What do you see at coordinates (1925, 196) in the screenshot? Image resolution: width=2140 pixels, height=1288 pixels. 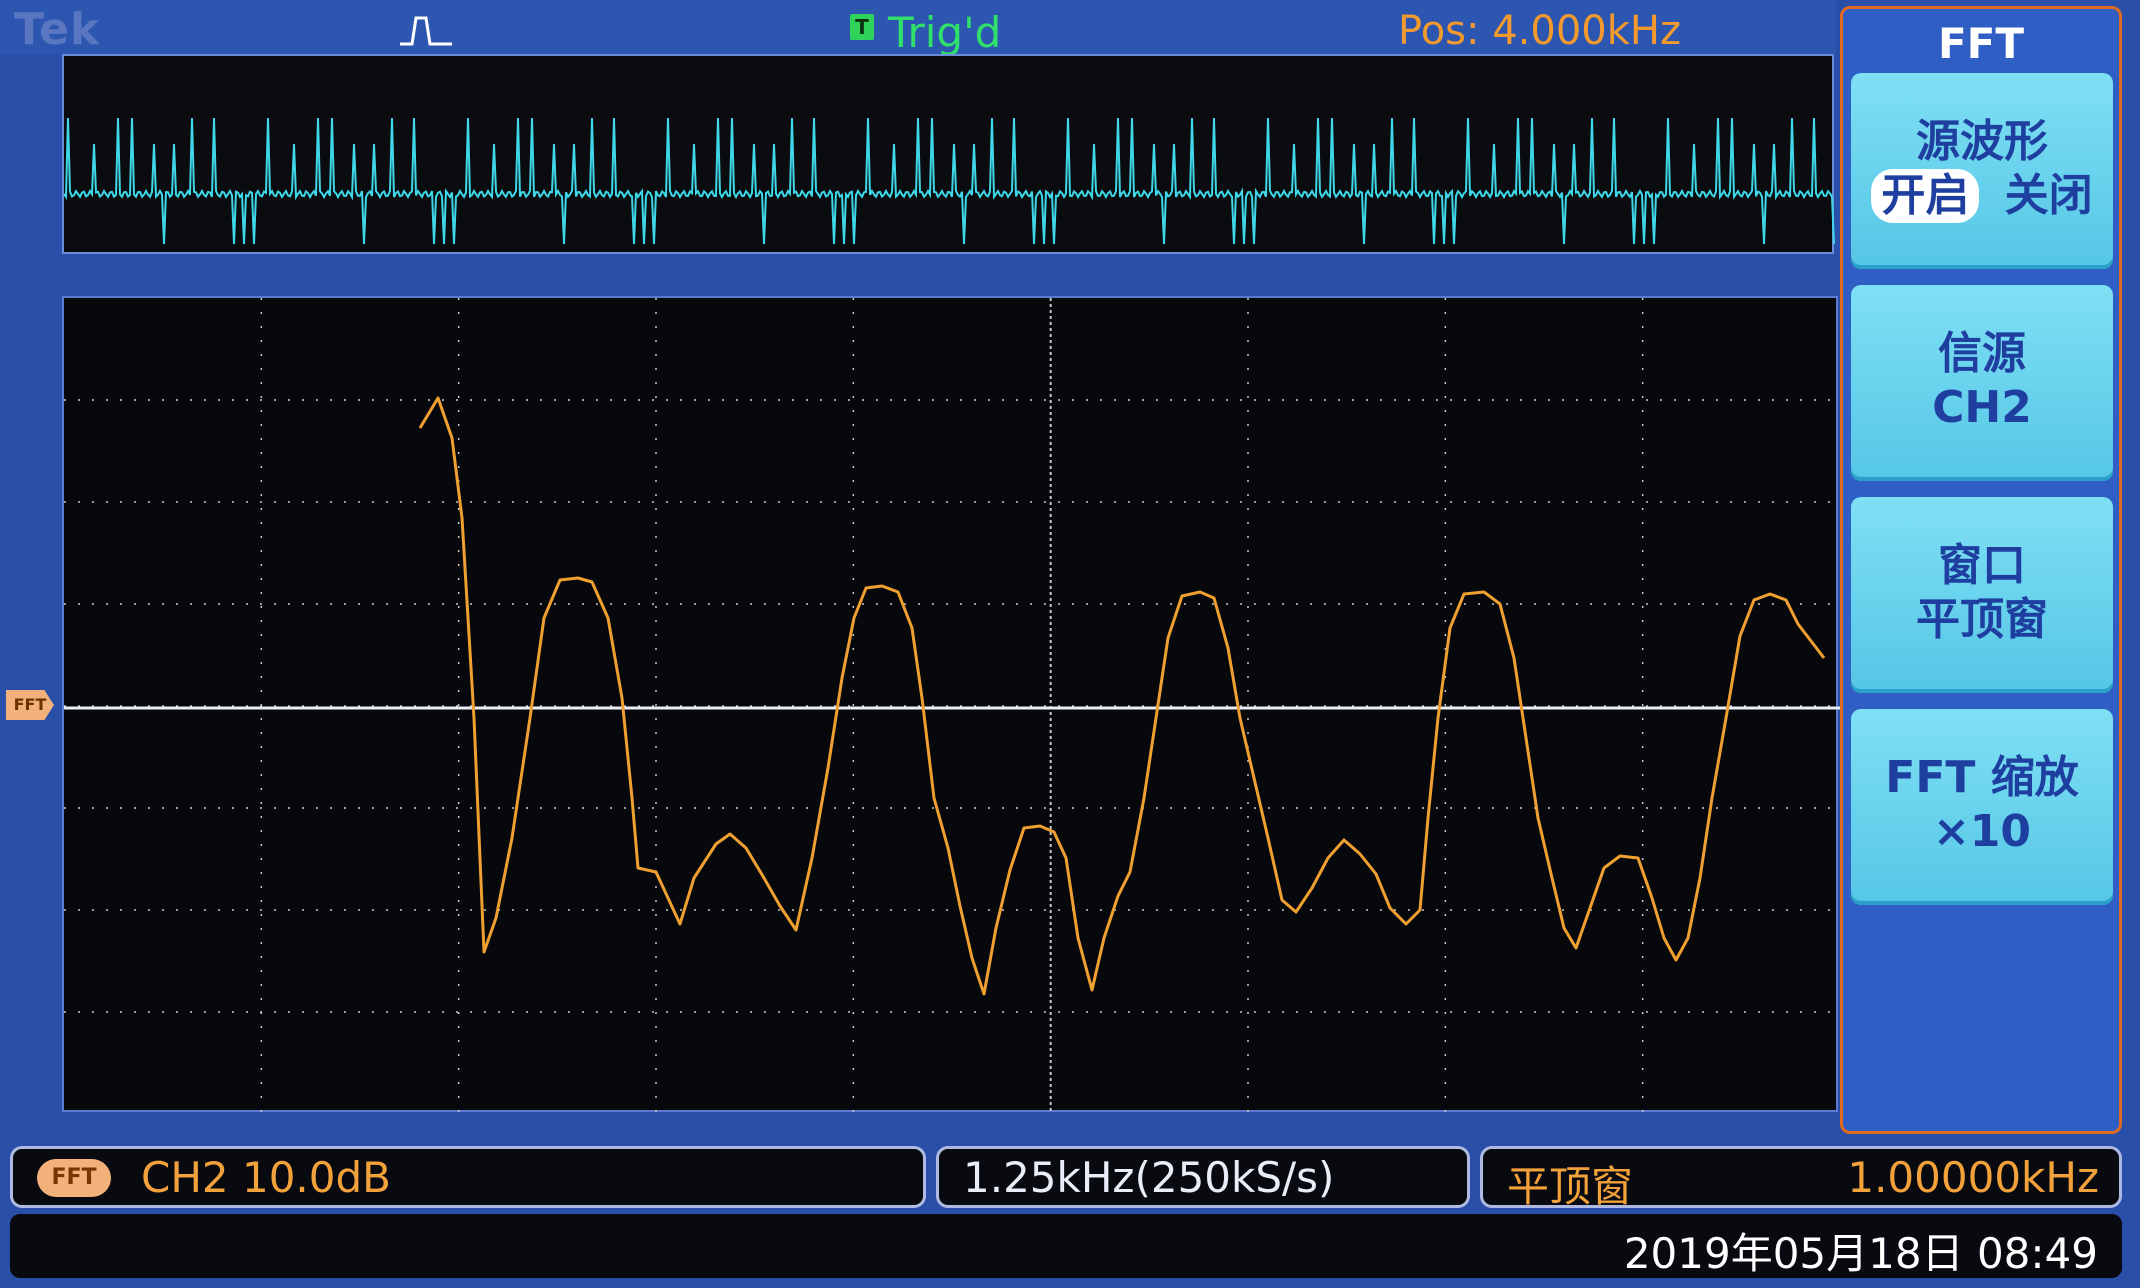 I see `source-waveform-on-option: 开启` at bounding box center [1925, 196].